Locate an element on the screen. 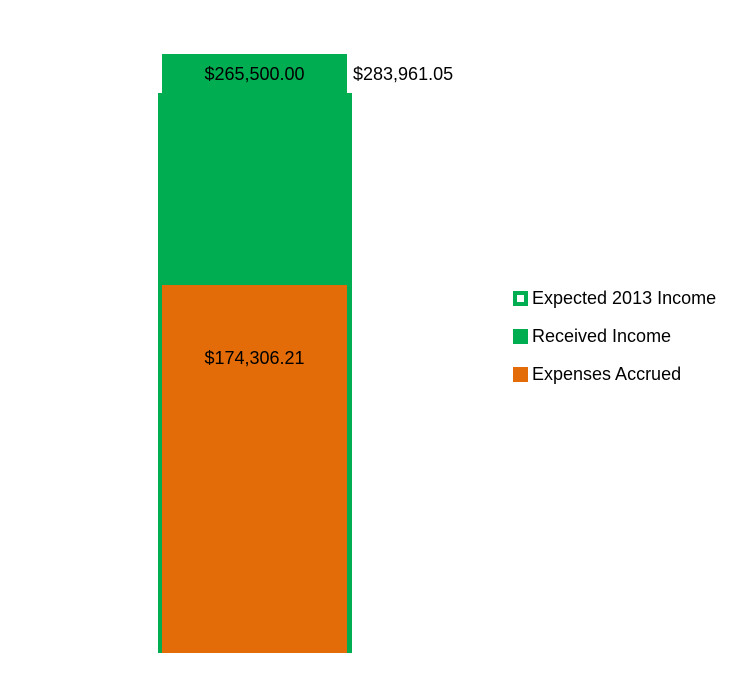 Image resolution: width=750 pixels, height=676 pixels. bar-expenses-accrued is located at coordinates (254, 469).